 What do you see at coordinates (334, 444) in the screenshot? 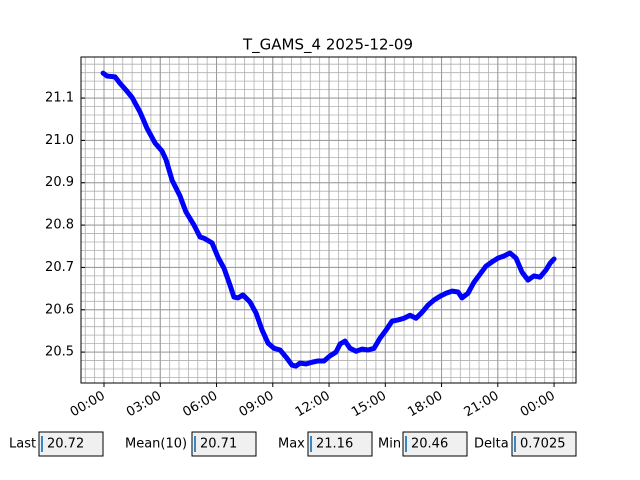
I see `field-value: 21.16` at bounding box center [334, 444].